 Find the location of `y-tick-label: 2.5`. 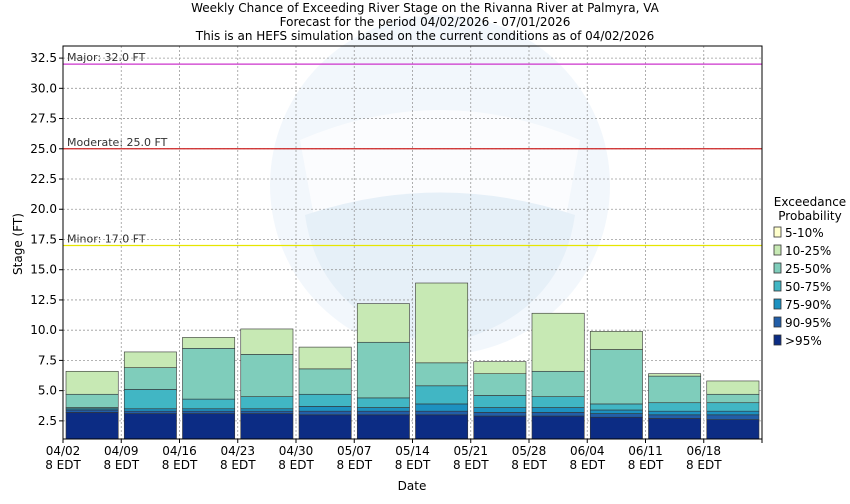

y-tick-label: 2.5 is located at coordinates (47, 421).